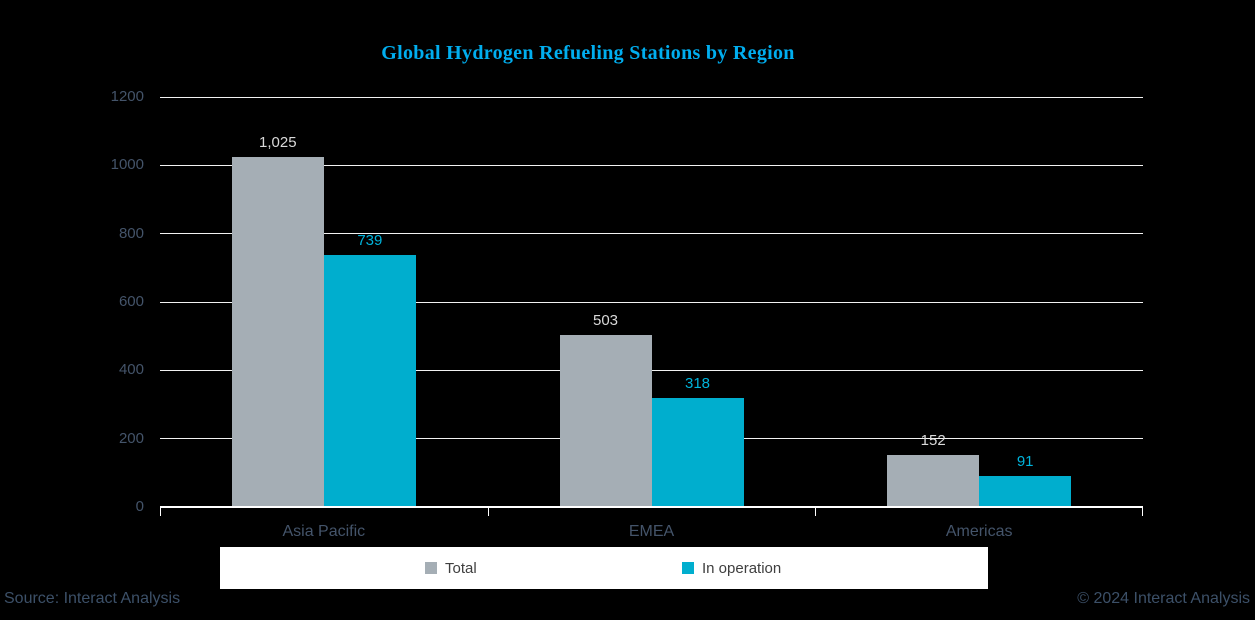 The image size is (1255, 620). Describe the element at coordinates (431, 568) in the screenshot. I see `total-series-swatch` at that location.